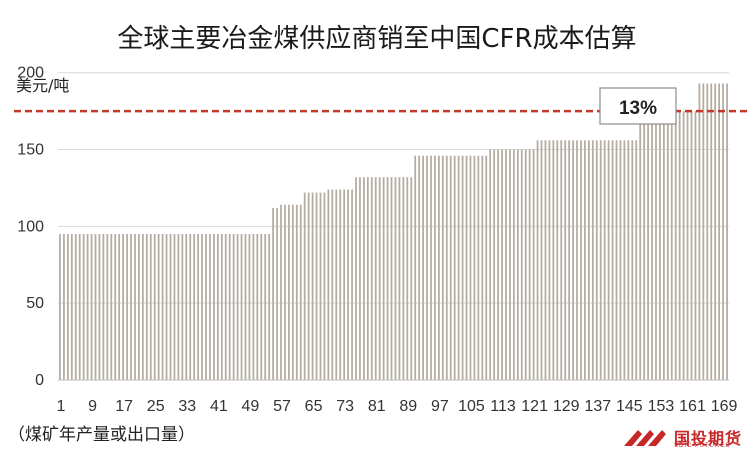 The width and height of the screenshot is (754, 455). What do you see at coordinates (30, 227) in the screenshot?
I see `y-tick-labels: 0 50 100 150 200` at bounding box center [30, 227].